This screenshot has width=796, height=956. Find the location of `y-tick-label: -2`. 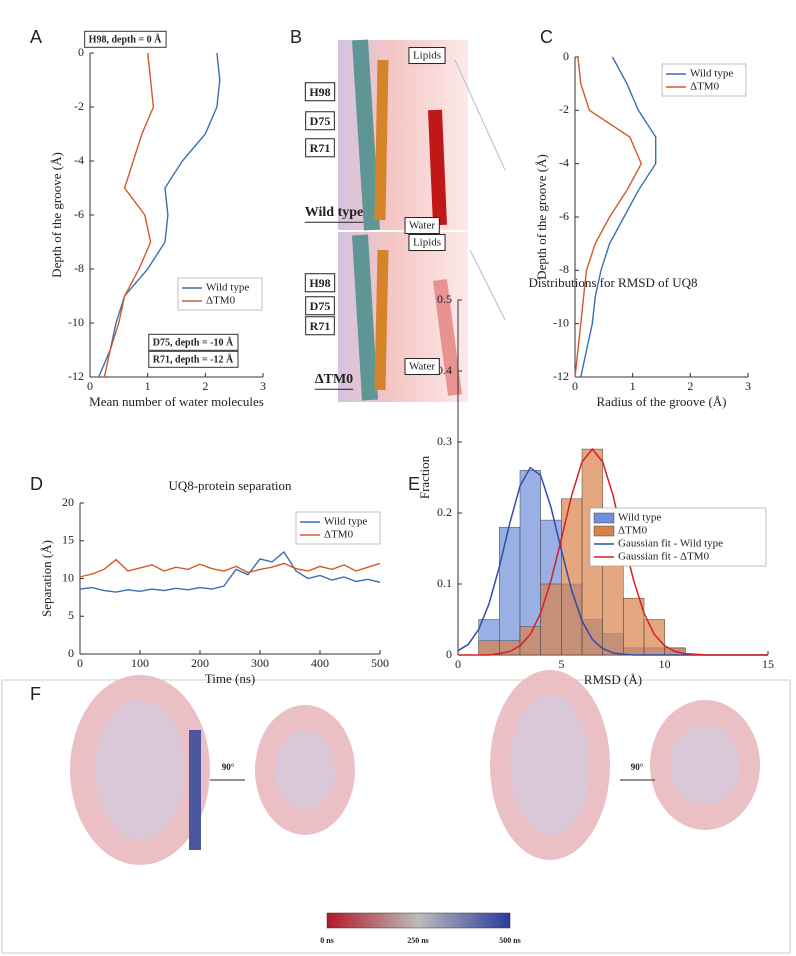

y-tick-label: -2 is located at coordinates (79, 106).